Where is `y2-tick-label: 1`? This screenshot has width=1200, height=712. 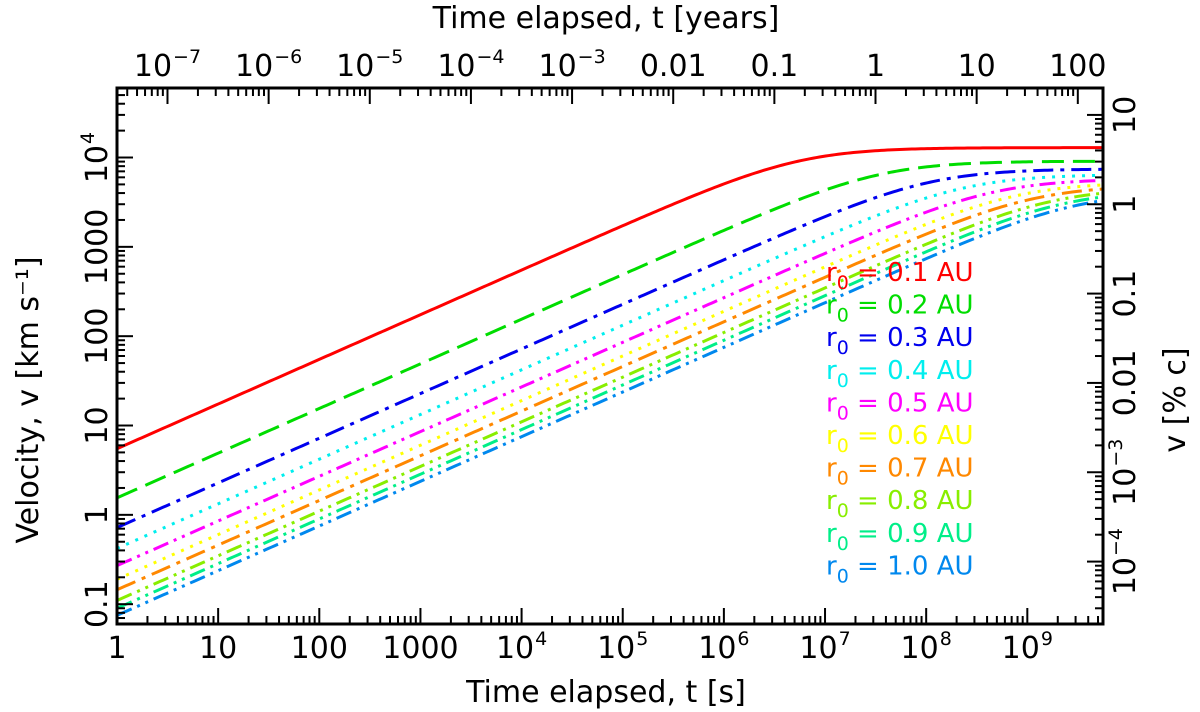
y2-tick-label: 1 is located at coordinates (1125, 204).